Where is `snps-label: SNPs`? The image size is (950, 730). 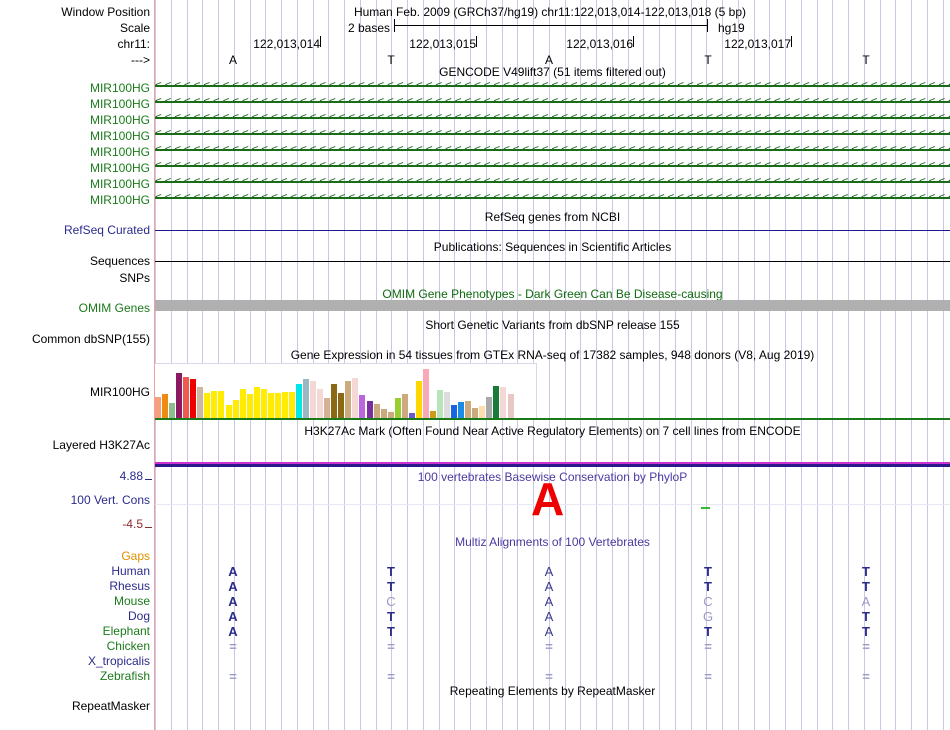 snps-label: SNPs is located at coordinates (134, 278).